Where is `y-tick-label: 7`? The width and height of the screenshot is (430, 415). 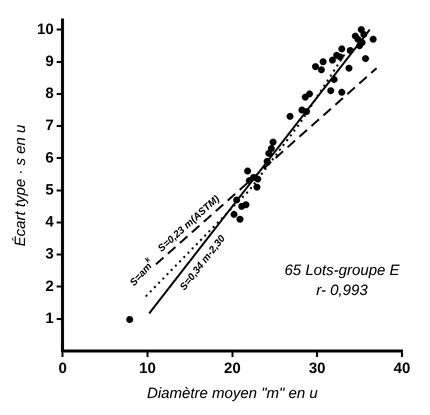
y-tick-label: 7 is located at coordinates (49, 125).